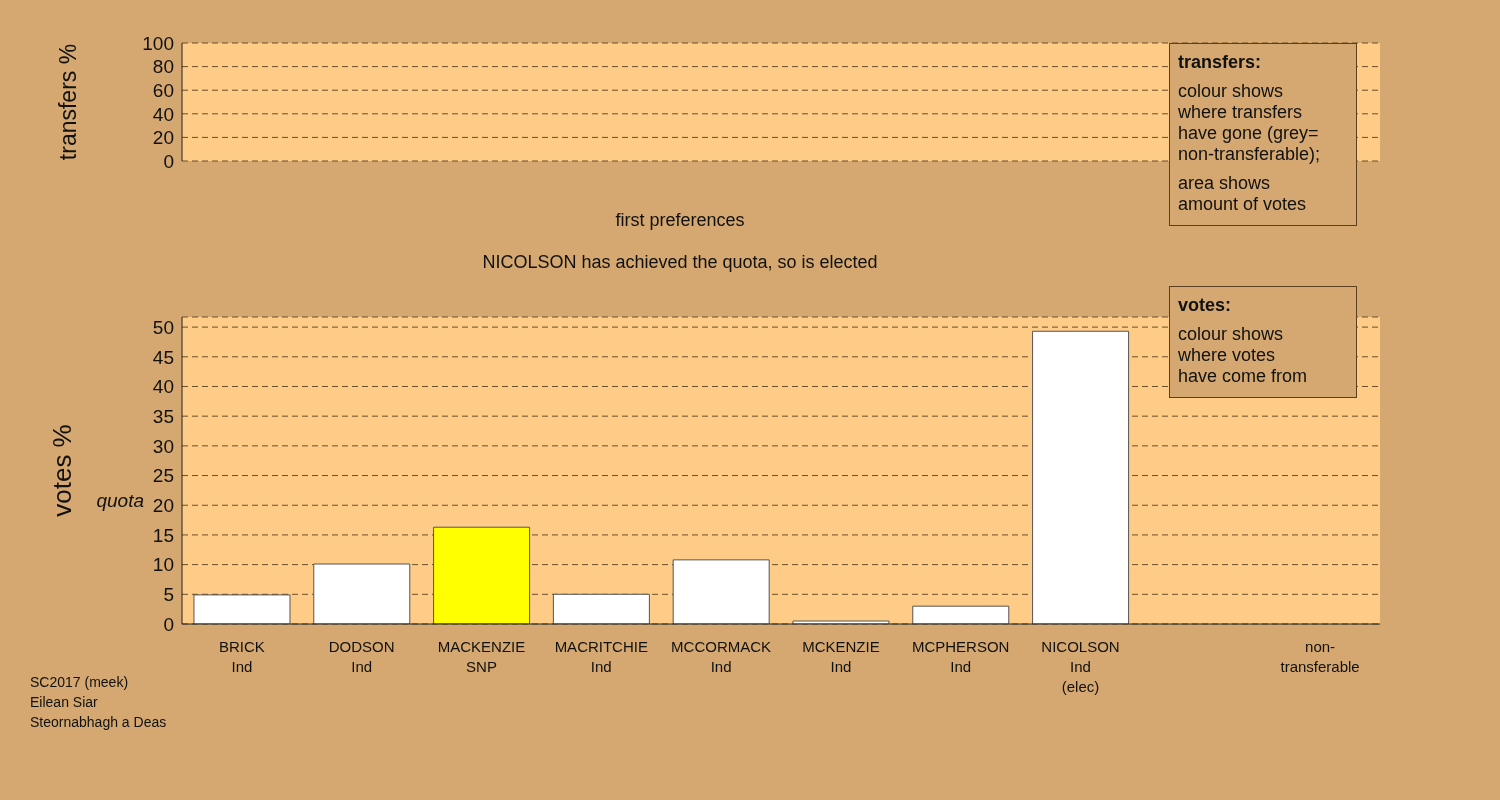  What do you see at coordinates (1243, 355) in the screenshot?
I see `annotation: colour shows where votes have come from` at bounding box center [1243, 355].